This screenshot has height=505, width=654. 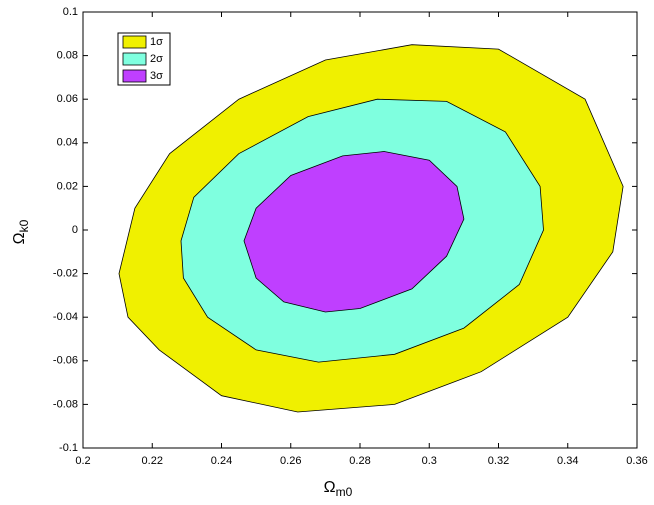 What do you see at coordinates (65, 274) in the screenshot?
I see `y-tick-label: -0.02` at bounding box center [65, 274].